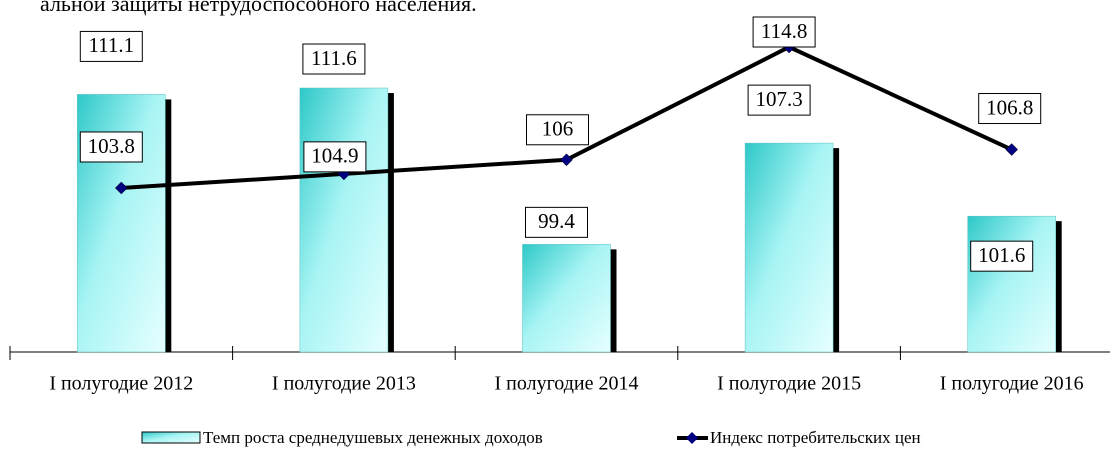 The width and height of the screenshot is (1110, 457). I want to click on legend-swatch, so click(171, 437).